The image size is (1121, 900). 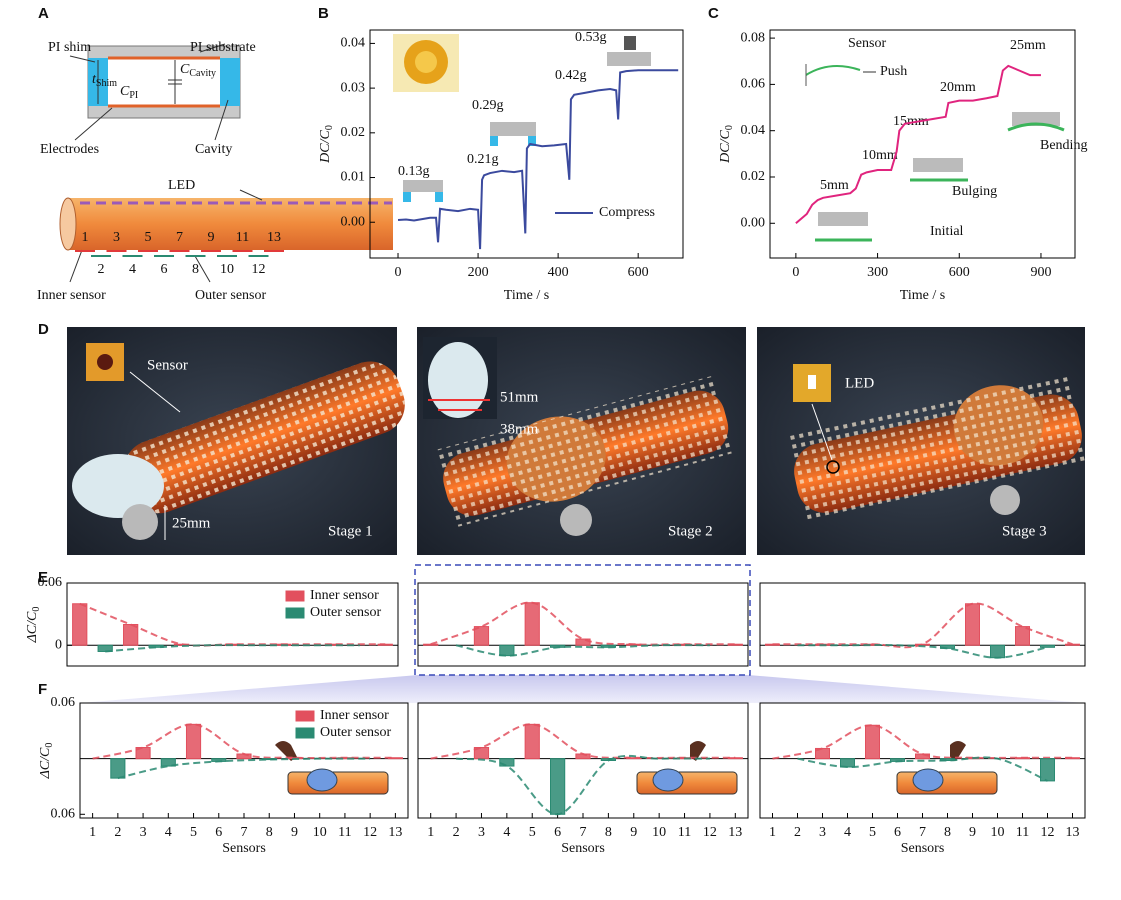 What do you see at coordinates (353, 177) in the screenshot?
I see `y-tick-label: 0.01` at bounding box center [353, 177].